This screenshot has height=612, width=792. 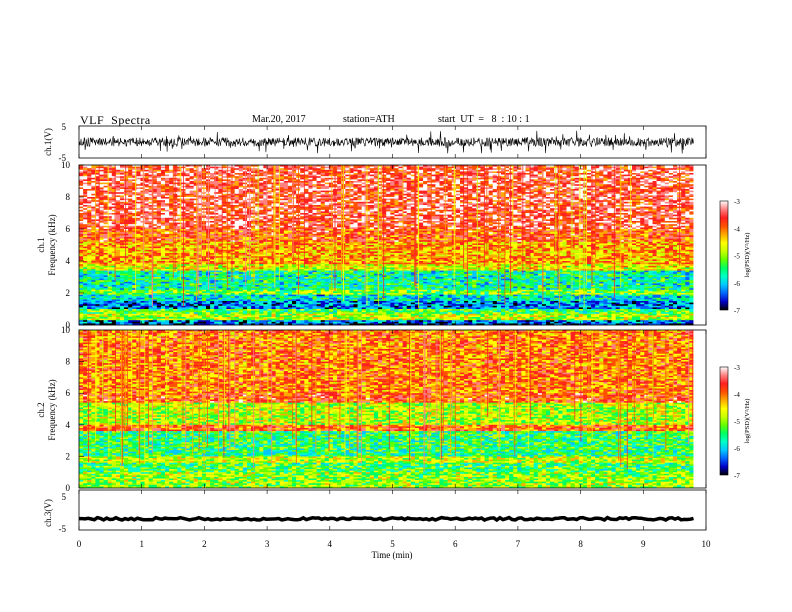 I want to click on ch1-waveform-trace, so click(x=386, y=142).